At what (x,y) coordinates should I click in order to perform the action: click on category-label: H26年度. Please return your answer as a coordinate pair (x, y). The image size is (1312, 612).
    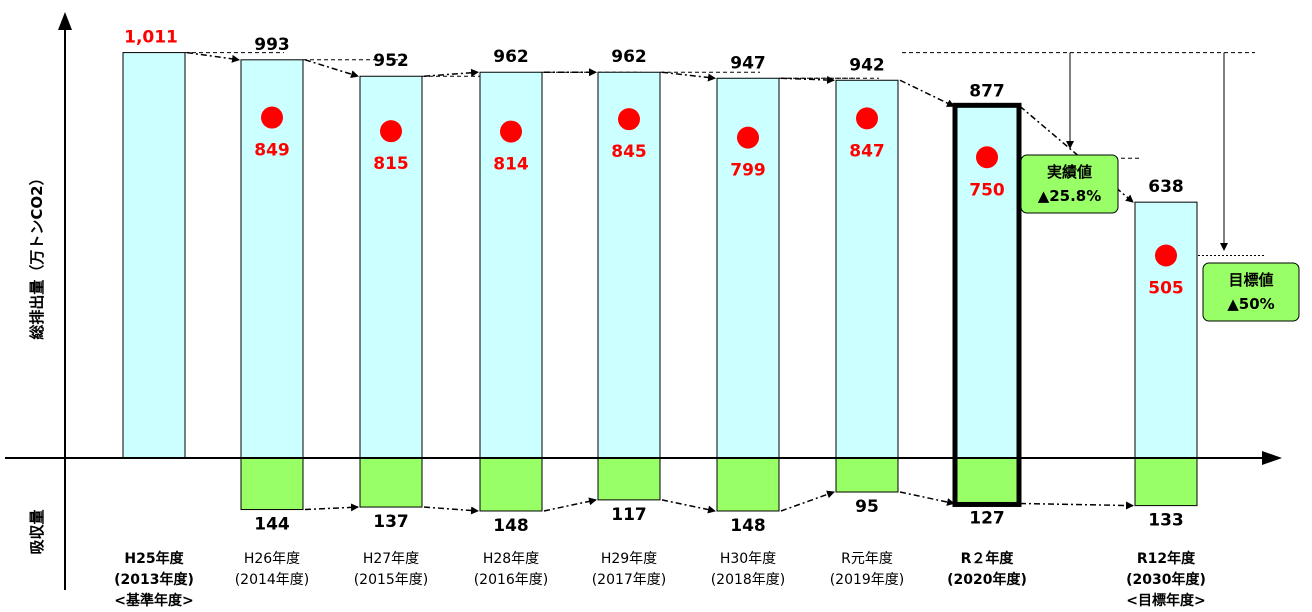
    Looking at the image, I should click on (272, 559).